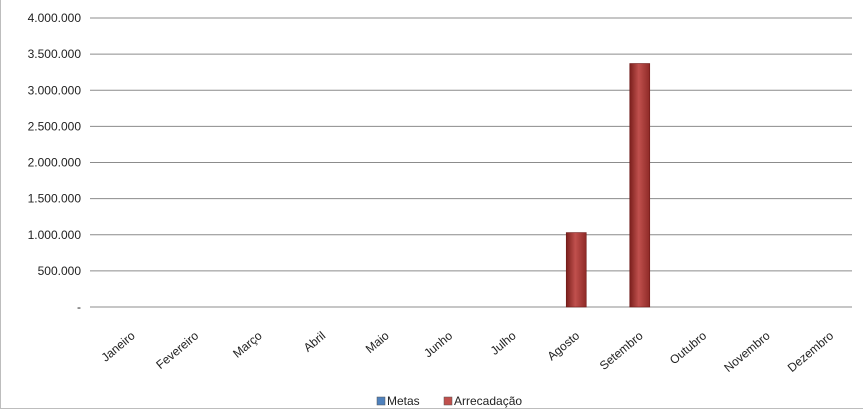 This screenshot has height=414, width=864. What do you see at coordinates (60, 271) in the screenshot?
I see `y-tick-label: 500.000` at bounding box center [60, 271].